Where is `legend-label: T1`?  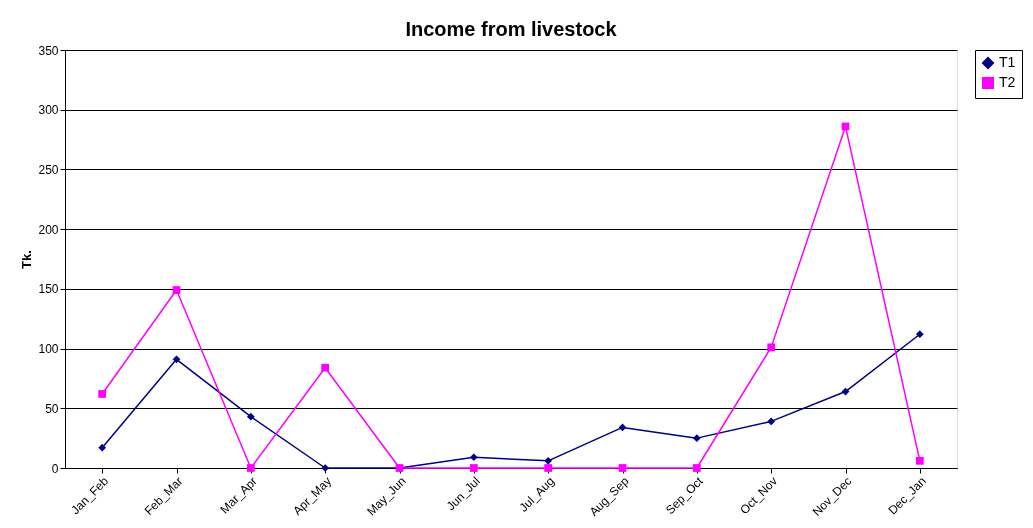 legend-label: T1 is located at coordinates (1007, 62).